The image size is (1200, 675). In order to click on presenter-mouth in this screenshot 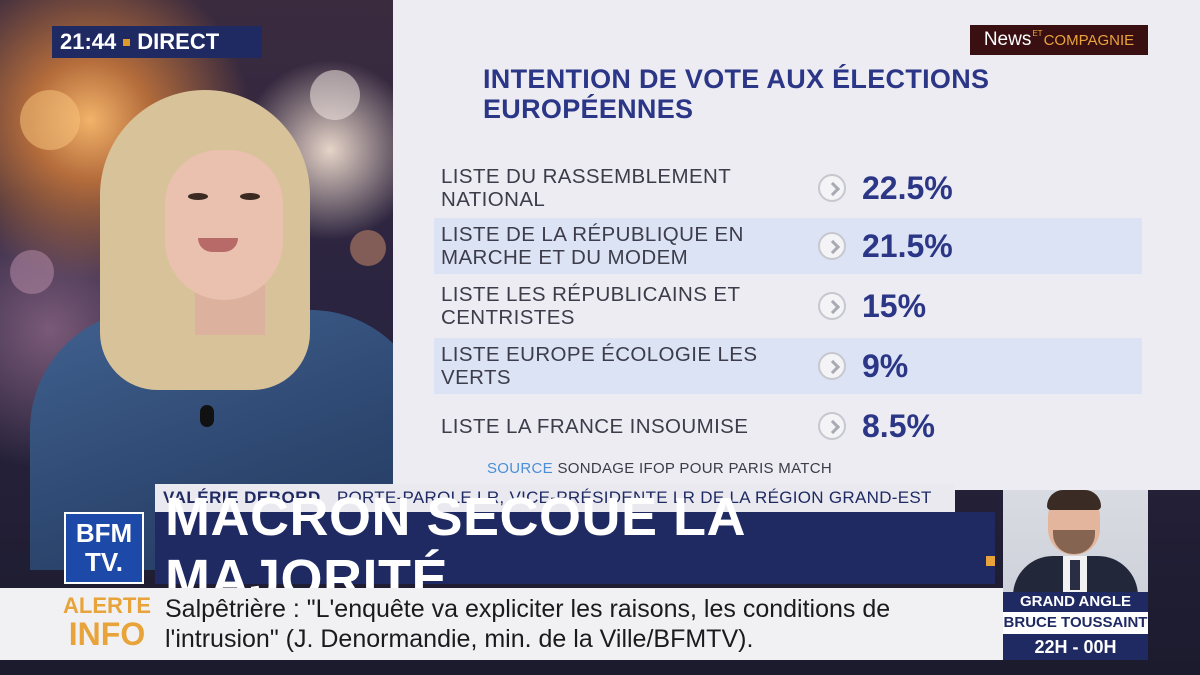, I will do `click(218, 245)`.